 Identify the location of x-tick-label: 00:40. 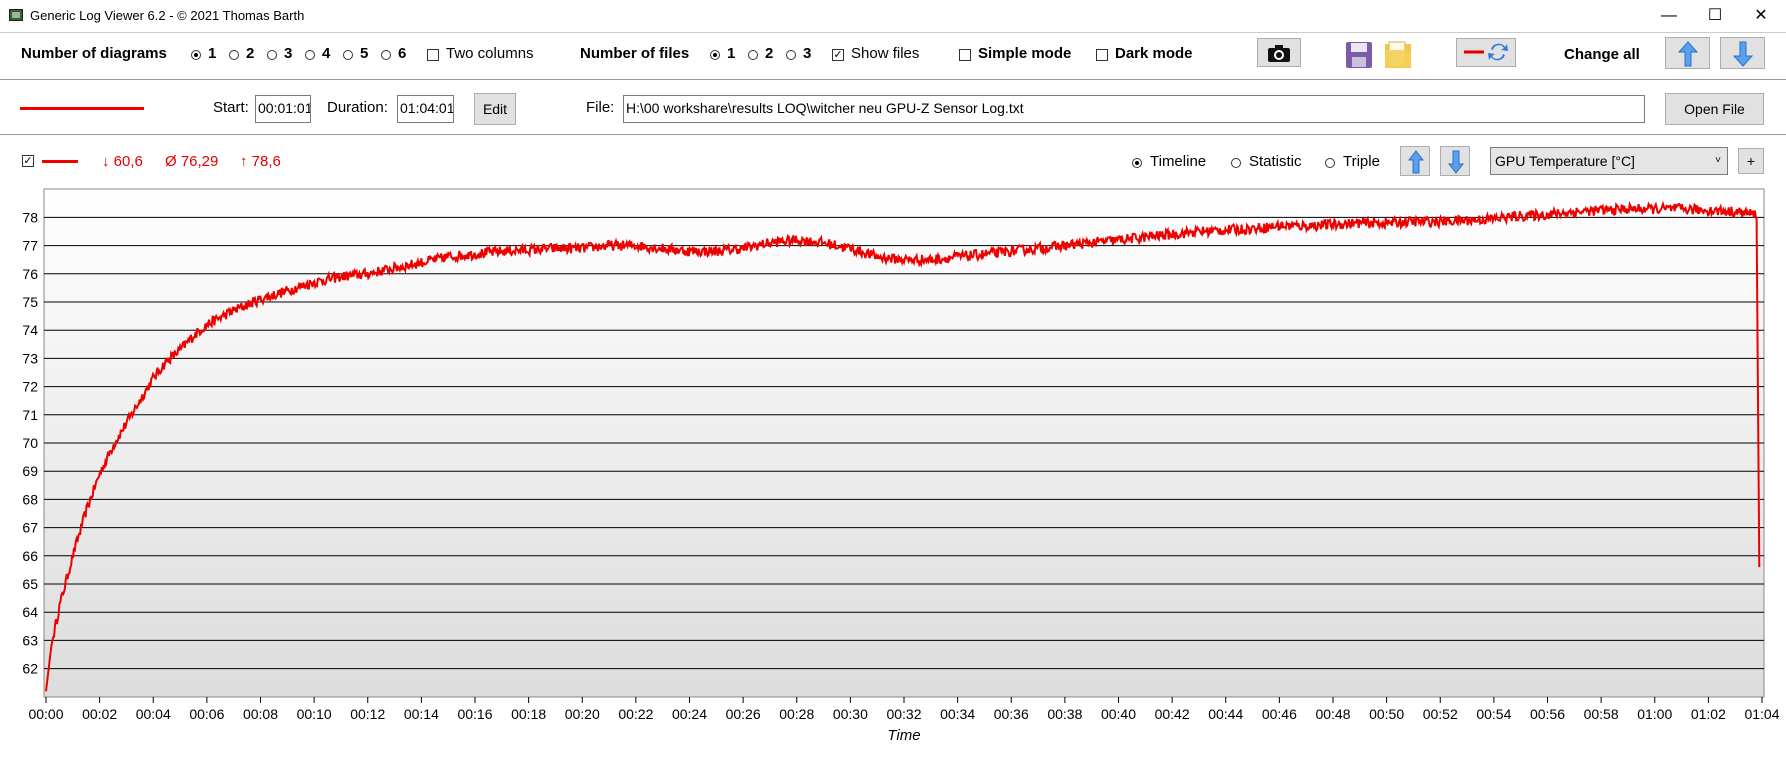
(1118, 714).